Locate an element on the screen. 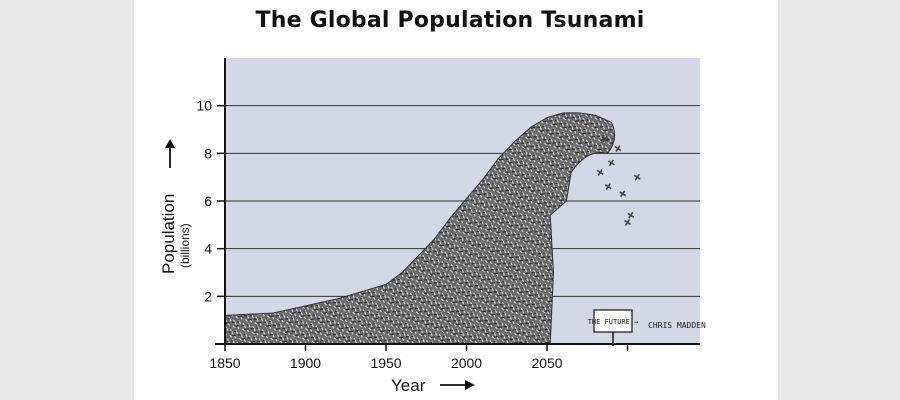 Image resolution: width=900 pixels, height=400 pixels. x-tick-label: 1950 is located at coordinates (385, 363).